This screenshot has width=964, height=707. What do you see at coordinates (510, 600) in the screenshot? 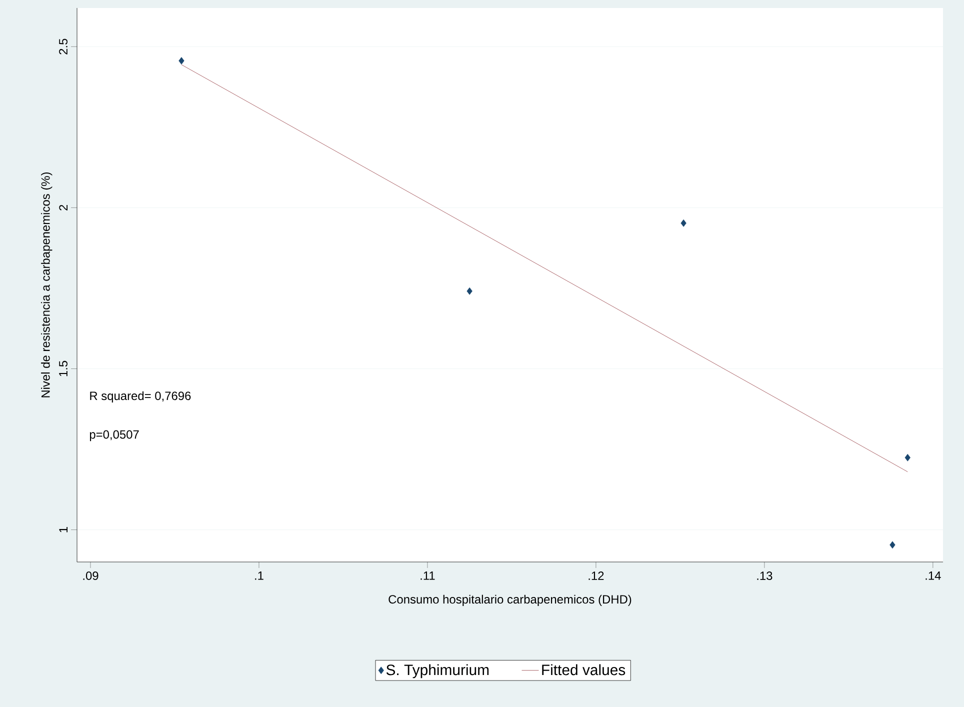
I see `x-axis-title: Consumo hospitalario carbapenemicos (DHD)` at bounding box center [510, 600].